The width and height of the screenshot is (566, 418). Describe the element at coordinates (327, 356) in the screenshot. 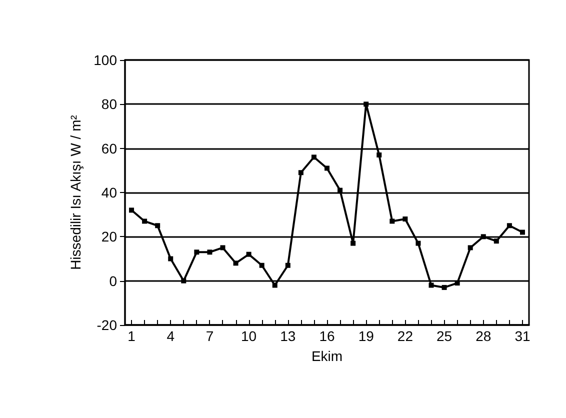

I see `x-axis-title: Ekim` at that location.